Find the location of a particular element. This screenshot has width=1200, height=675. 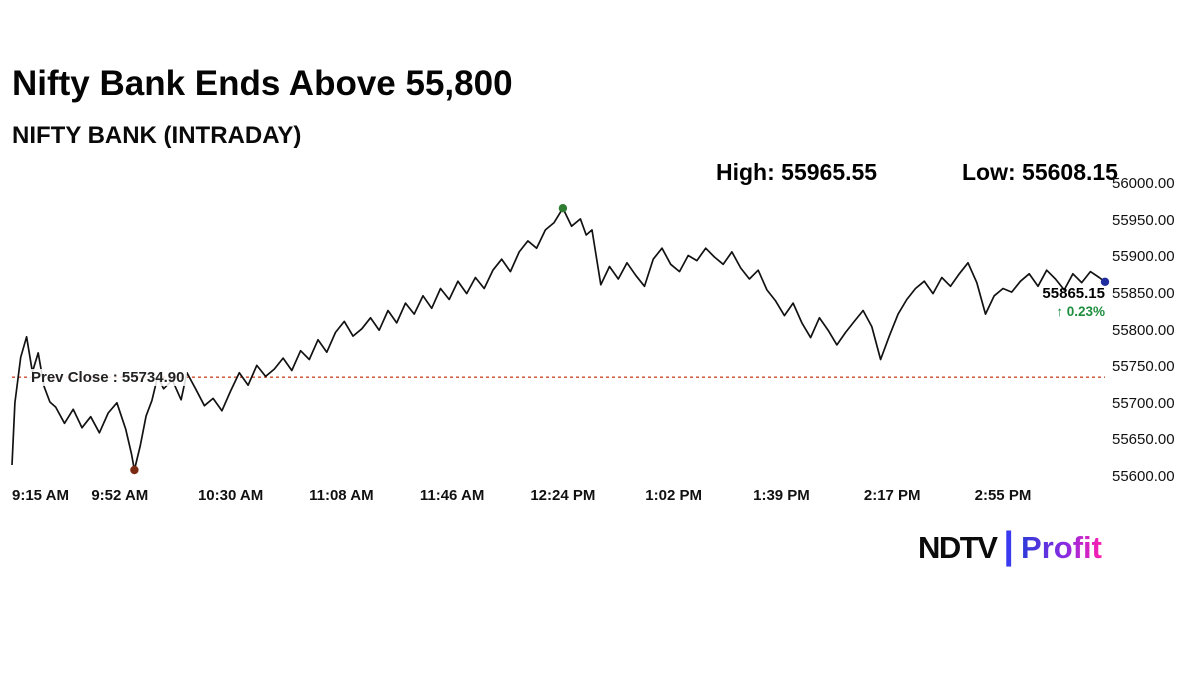

ndtv-profit-logo: NDTV | Profit is located at coordinates (1010, 545).